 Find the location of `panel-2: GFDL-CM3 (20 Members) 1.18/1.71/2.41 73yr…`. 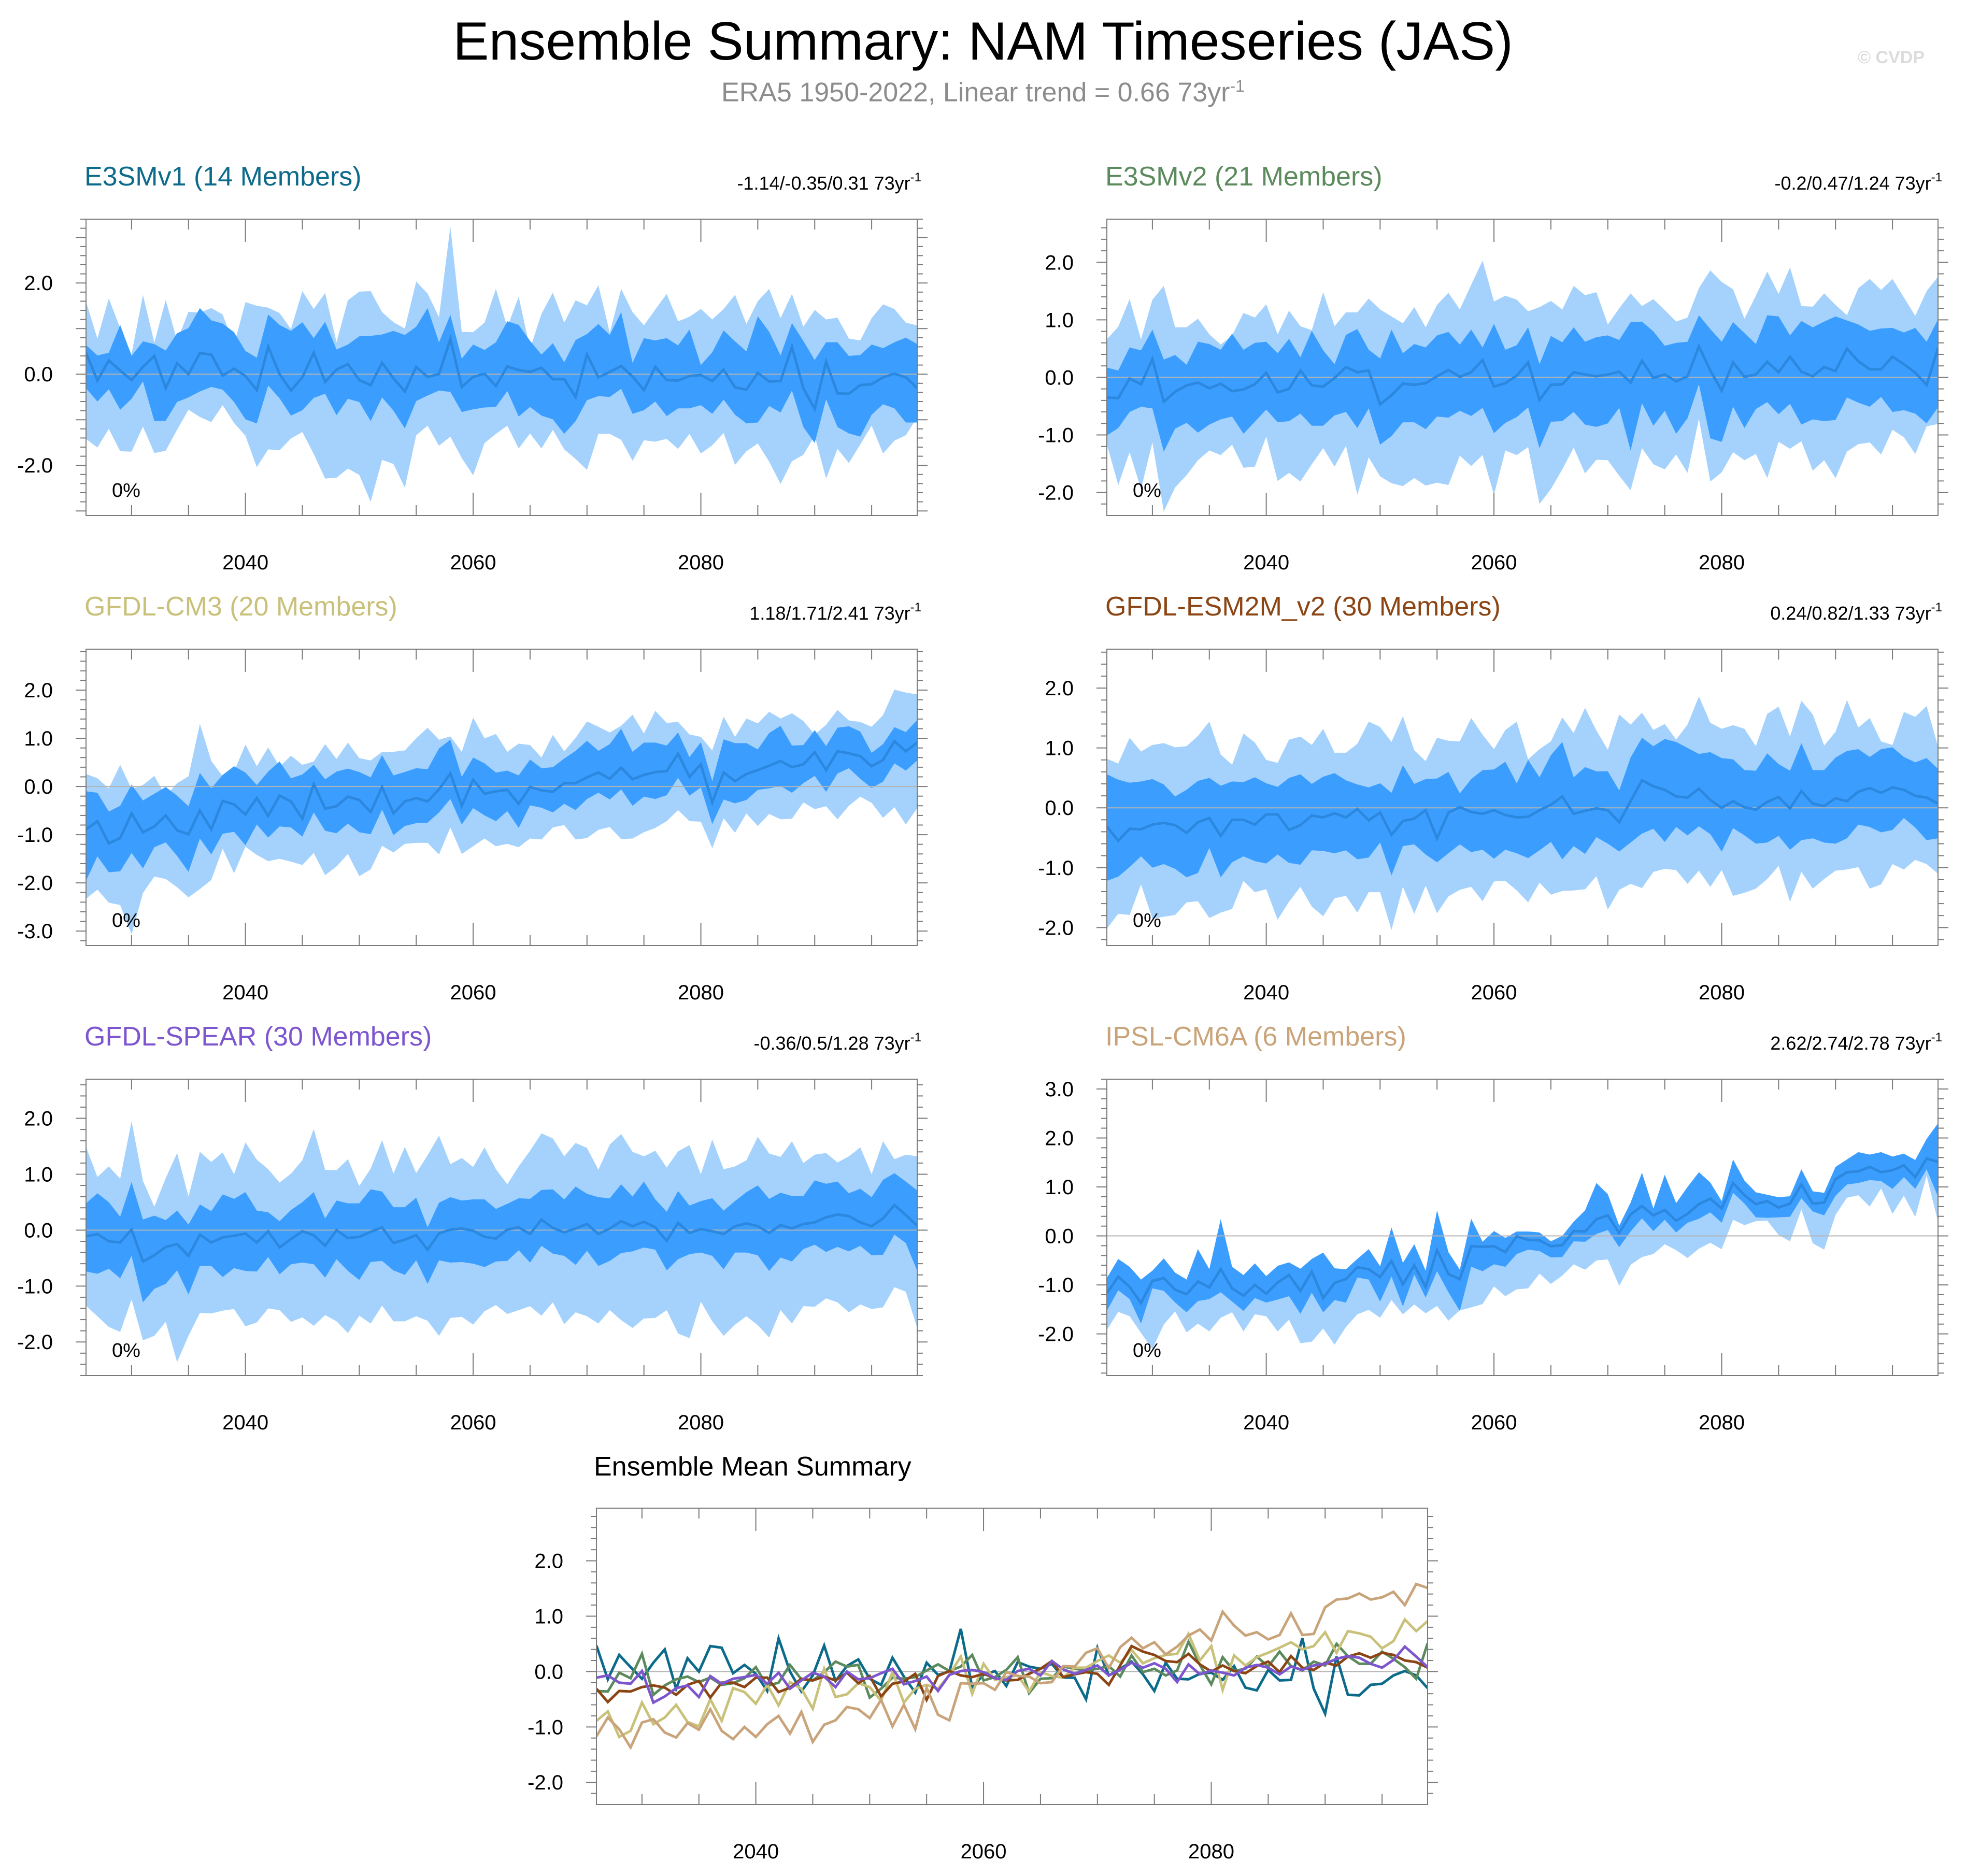

panel-2: GFDL-CM3 (20 Members) 1.18/1.71/2.41 73yr… is located at coordinates (473, 798).